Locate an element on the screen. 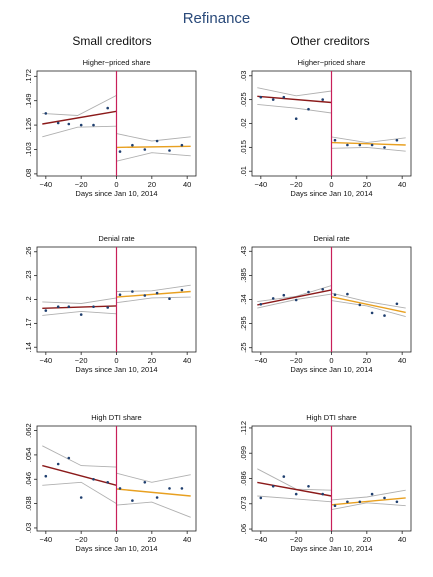 The image size is (433, 577). y-tick-label: .02 is located at coordinates (243, 123).